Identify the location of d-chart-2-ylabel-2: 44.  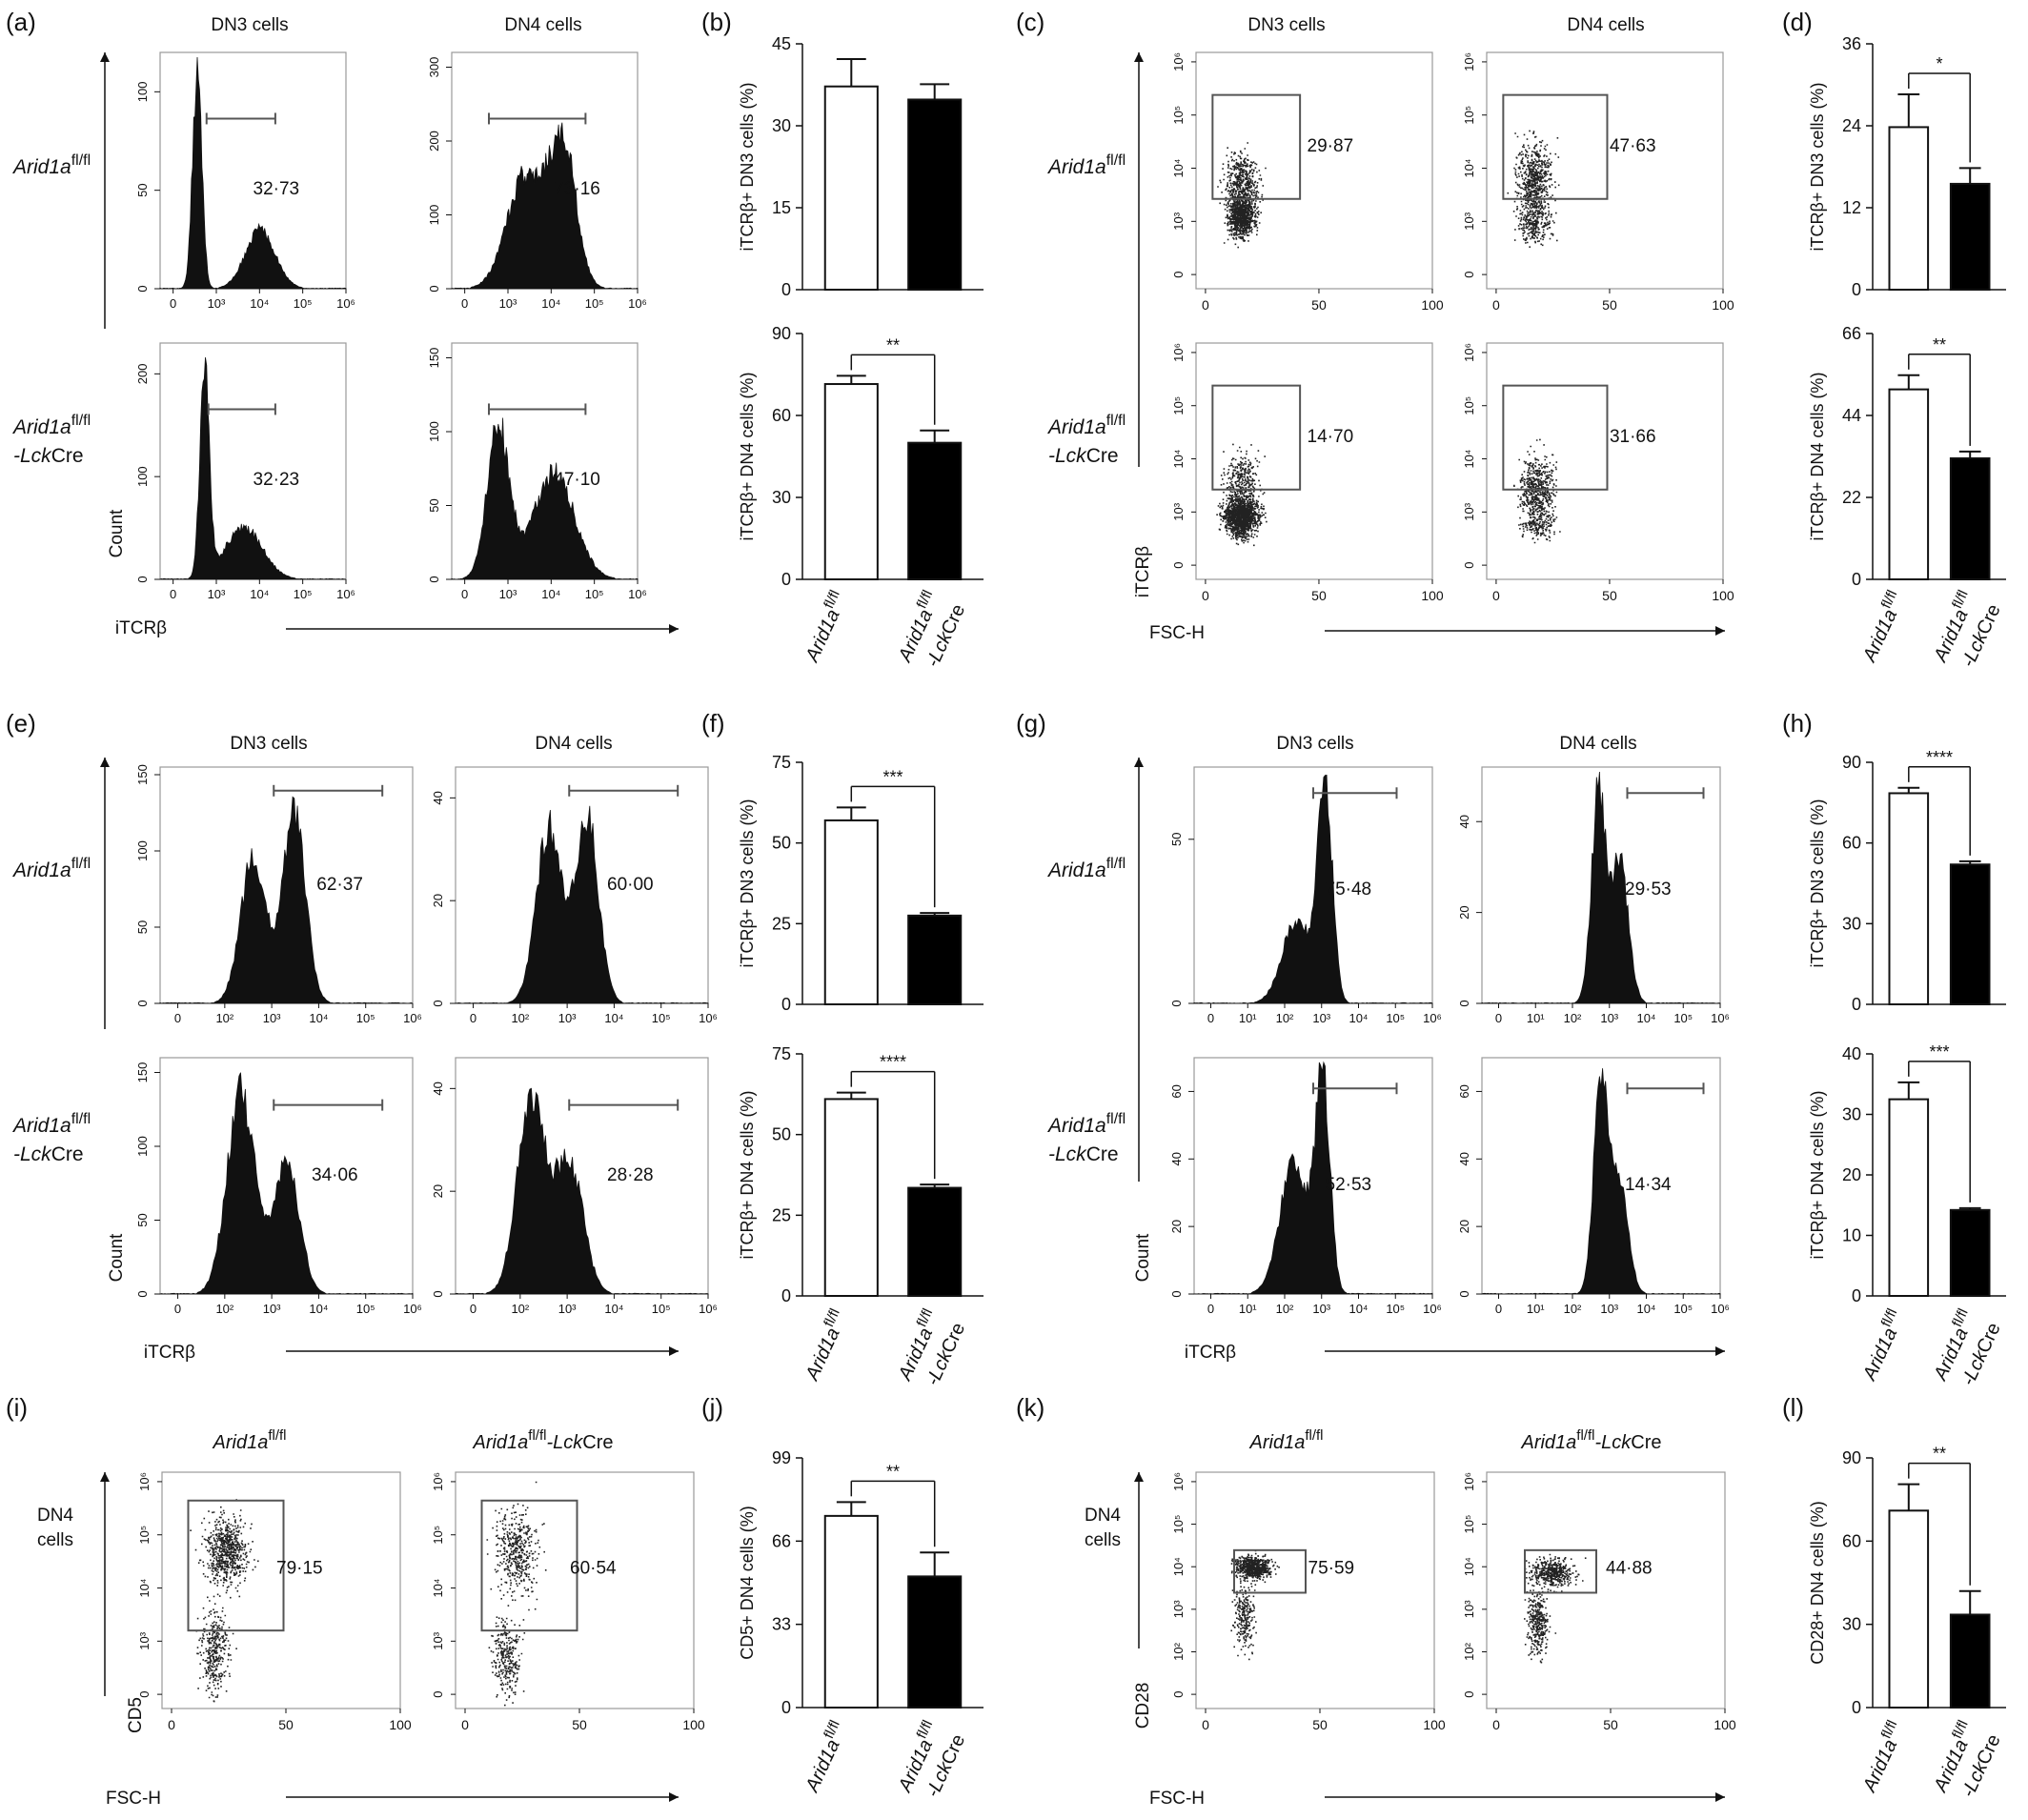
(1852, 415).